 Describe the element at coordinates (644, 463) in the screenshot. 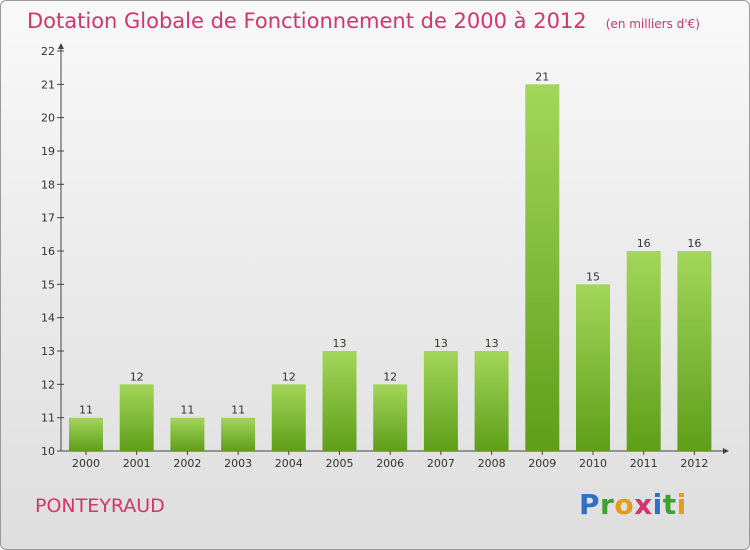

I see `x-tick-label: 2011` at that location.